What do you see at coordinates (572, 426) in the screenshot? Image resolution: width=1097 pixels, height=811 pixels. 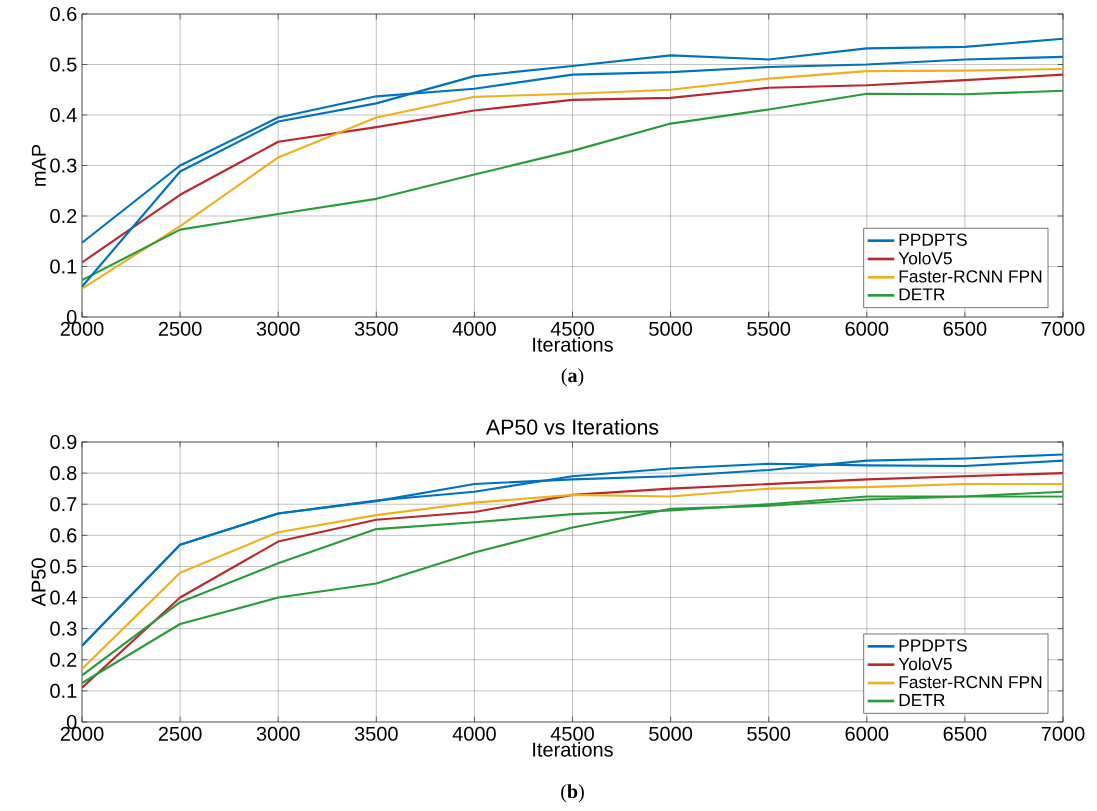 I see `chart-title: AP50 vs Iterations` at bounding box center [572, 426].